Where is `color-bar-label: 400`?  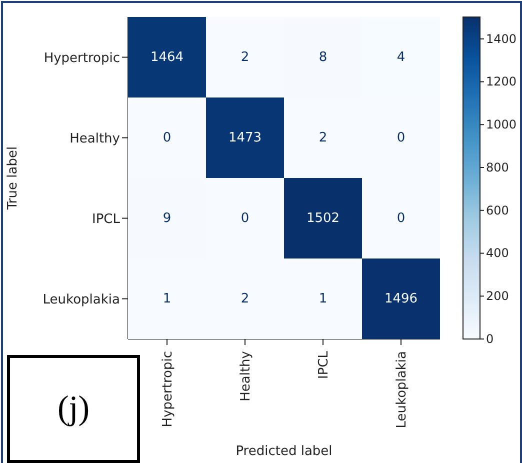 color-bar-label: 400 is located at coordinates (497, 253).